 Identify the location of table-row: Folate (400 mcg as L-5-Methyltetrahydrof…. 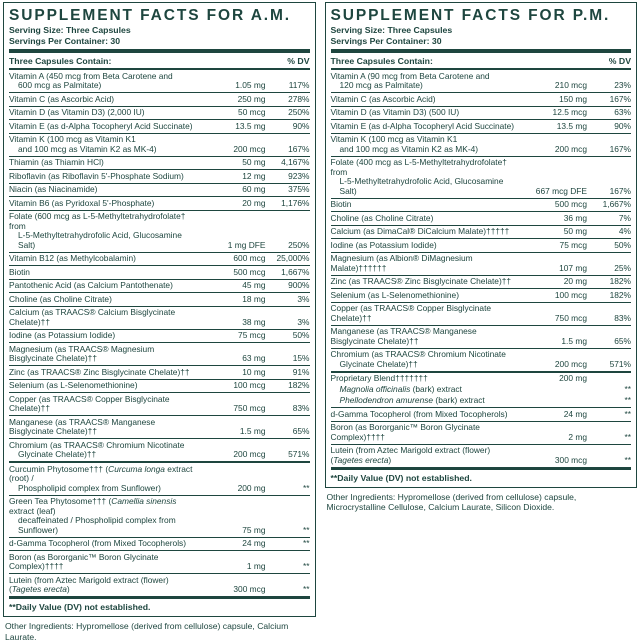
(480, 176).